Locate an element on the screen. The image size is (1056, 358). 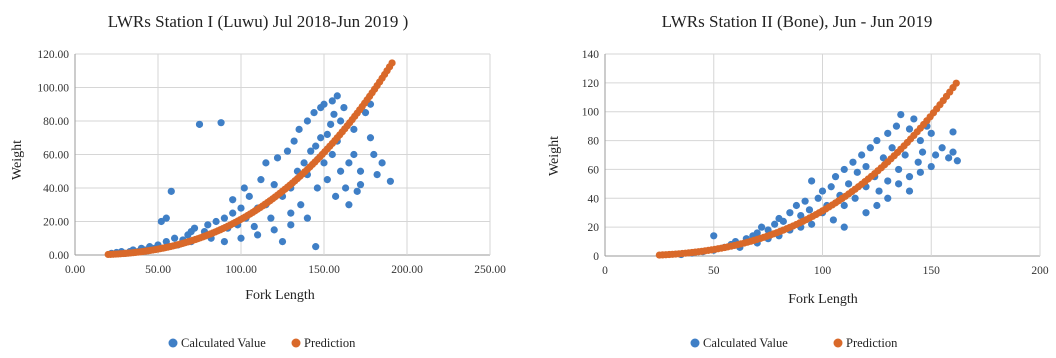
y-tick-label: 60 is located at coordinates (594, 170).